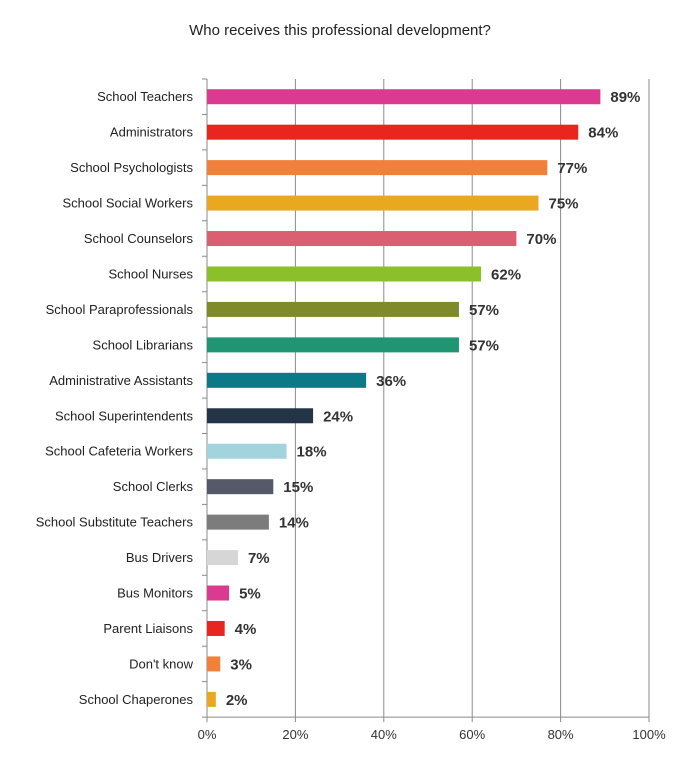 The image size is (680, 765). I want to click on category-label: School Cafeteria Workers, so click(119, 451).